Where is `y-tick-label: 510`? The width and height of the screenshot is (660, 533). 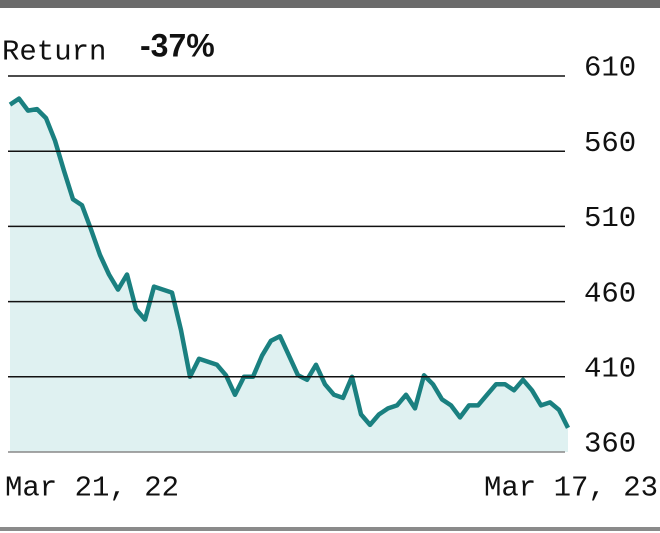 y-tick-label: 510 is located at coordinates (610, 218).